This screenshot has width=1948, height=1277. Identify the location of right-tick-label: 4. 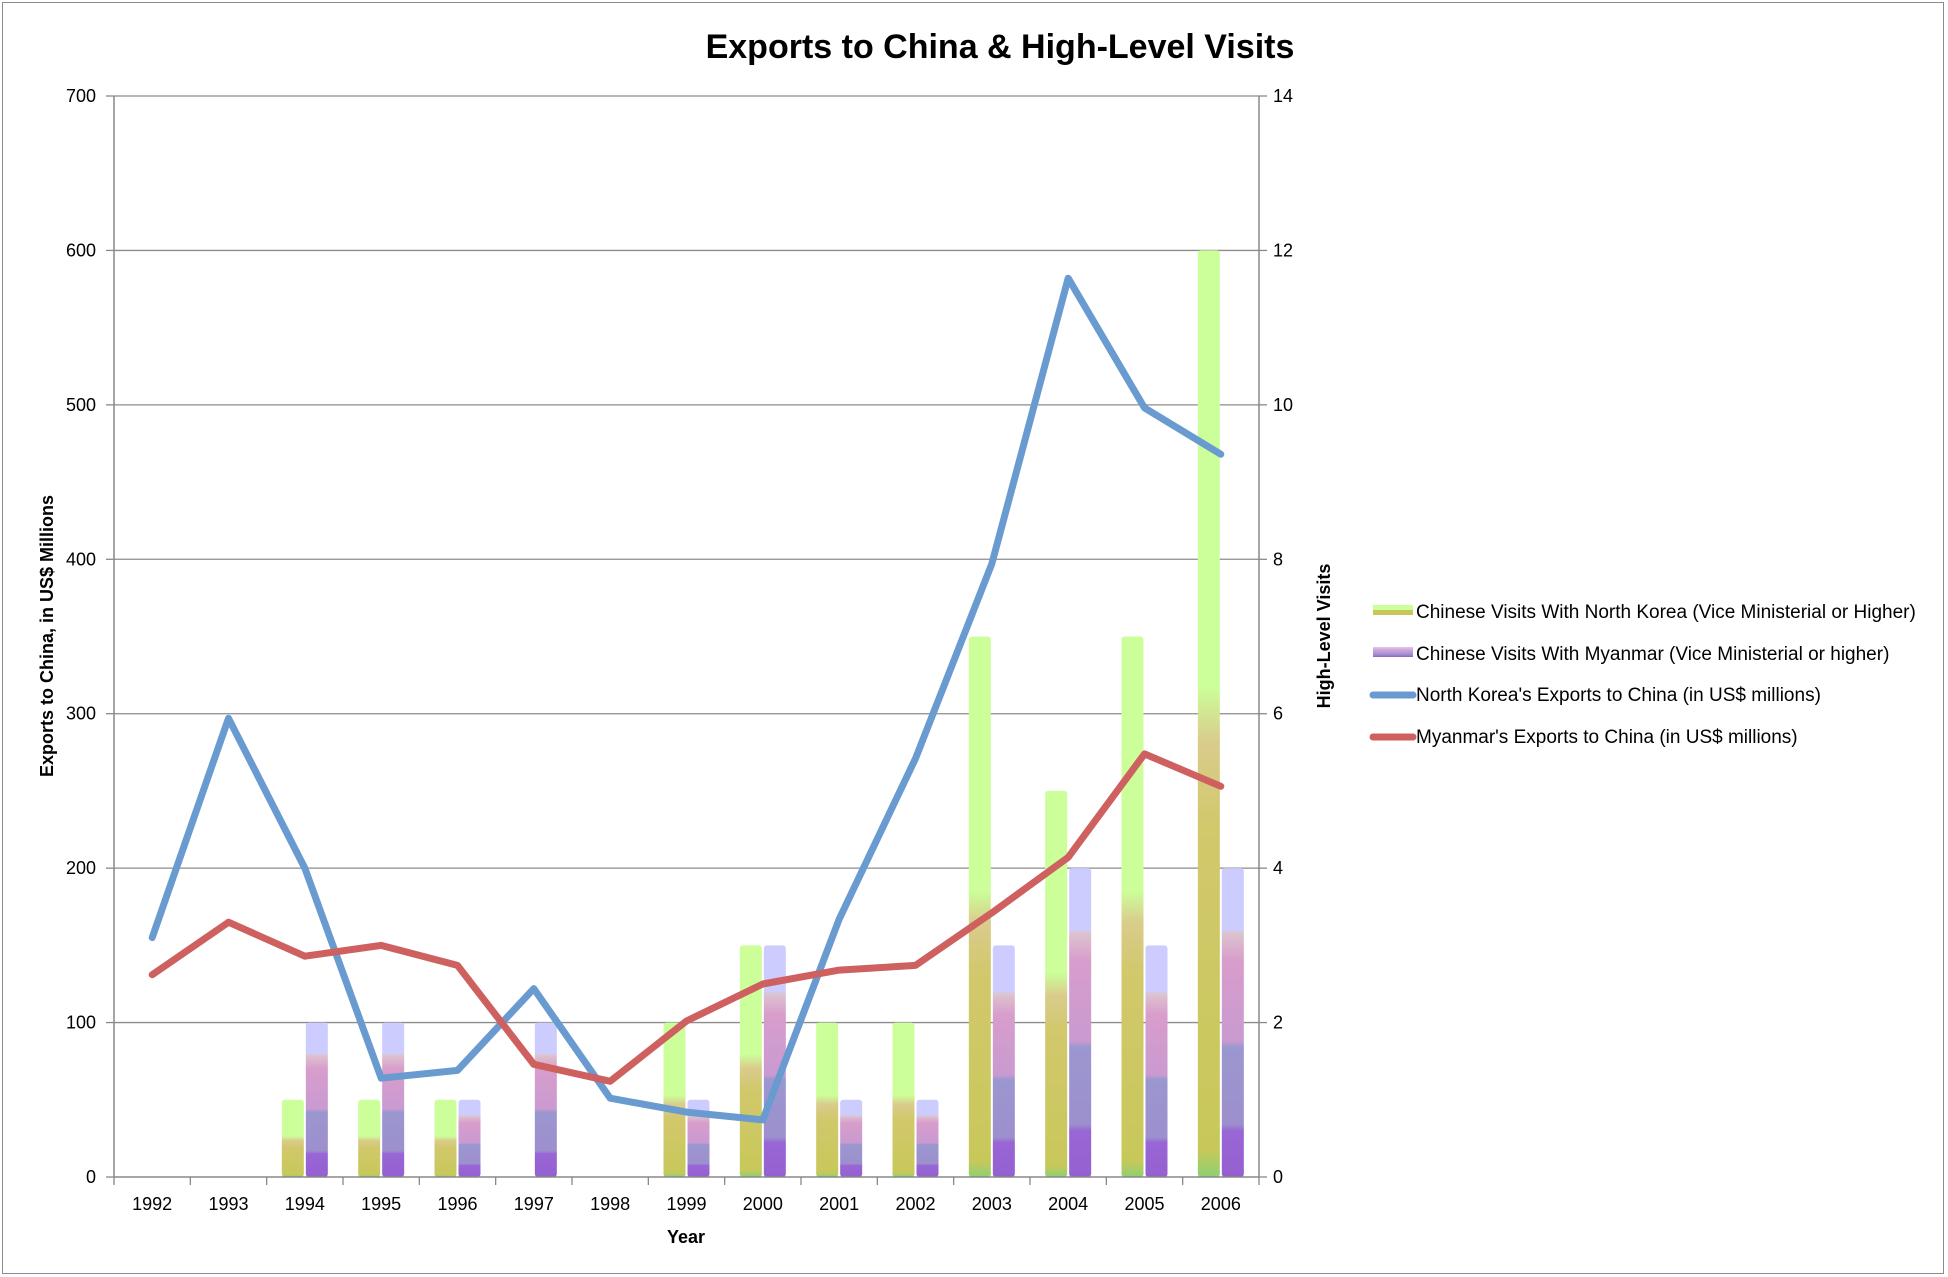
(1278, 868).